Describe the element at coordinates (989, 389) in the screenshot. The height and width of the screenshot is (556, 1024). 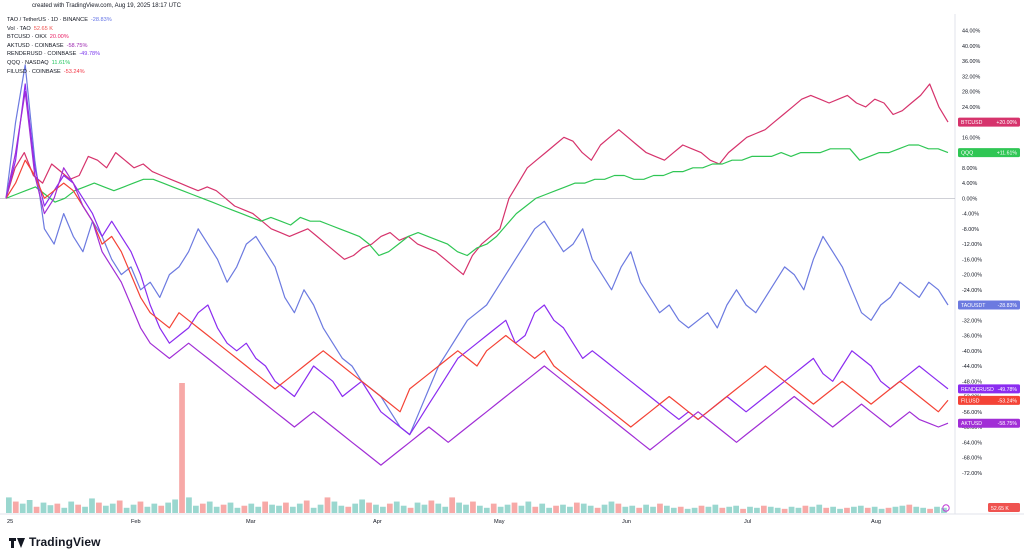
I see `series-tag-renderusd: RENDERUSD -49.78%` at that location.